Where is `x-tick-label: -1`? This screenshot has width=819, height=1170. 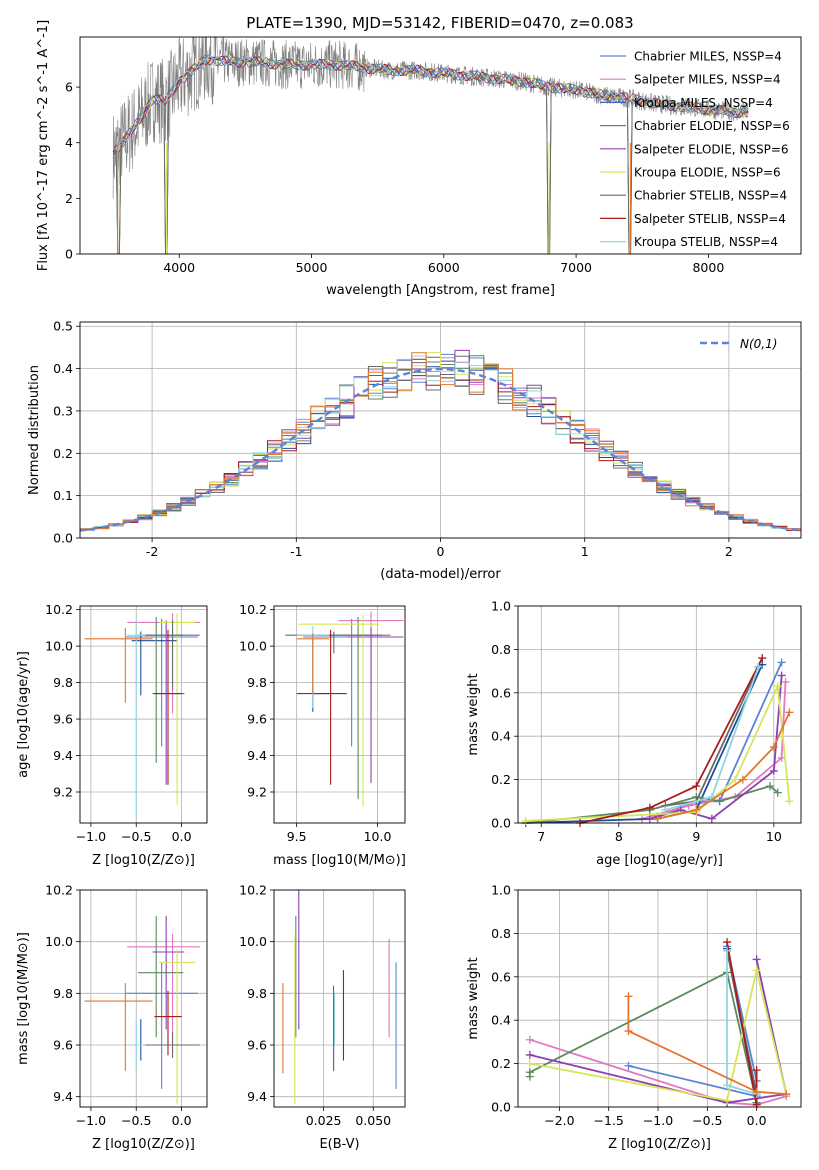
x-tick-label: -1 is located at coordinates (296, 551).